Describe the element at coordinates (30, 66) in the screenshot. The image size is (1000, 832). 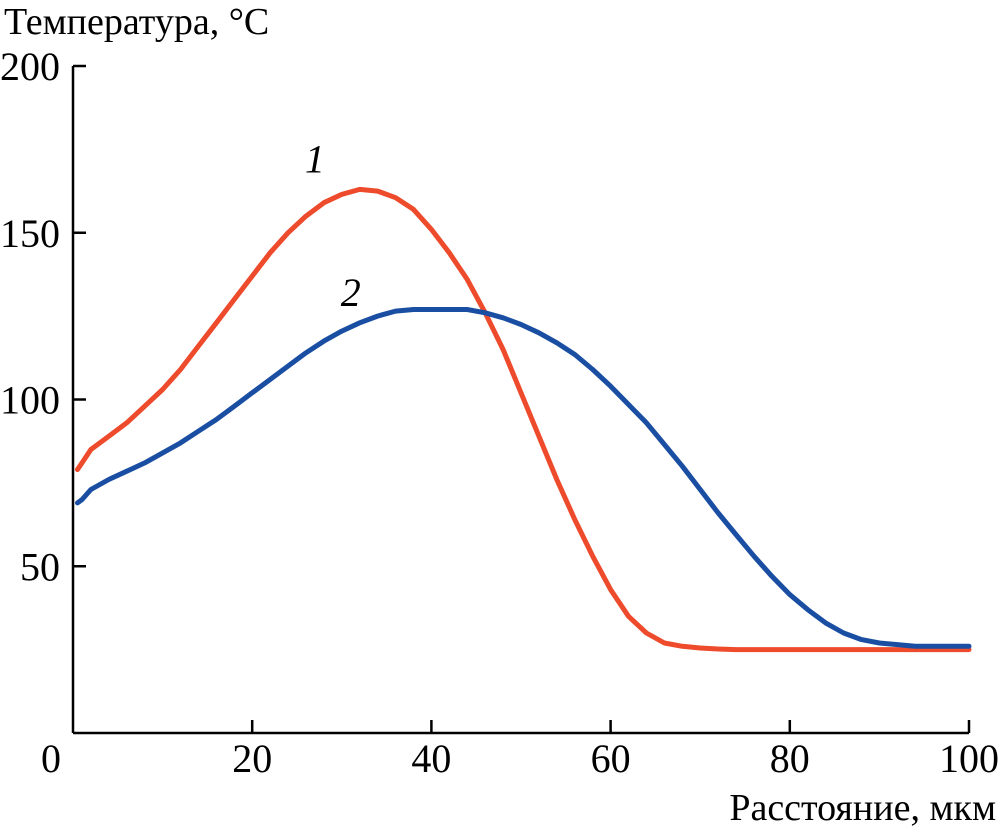
I see `y-tick-label-200: 200` at that location.